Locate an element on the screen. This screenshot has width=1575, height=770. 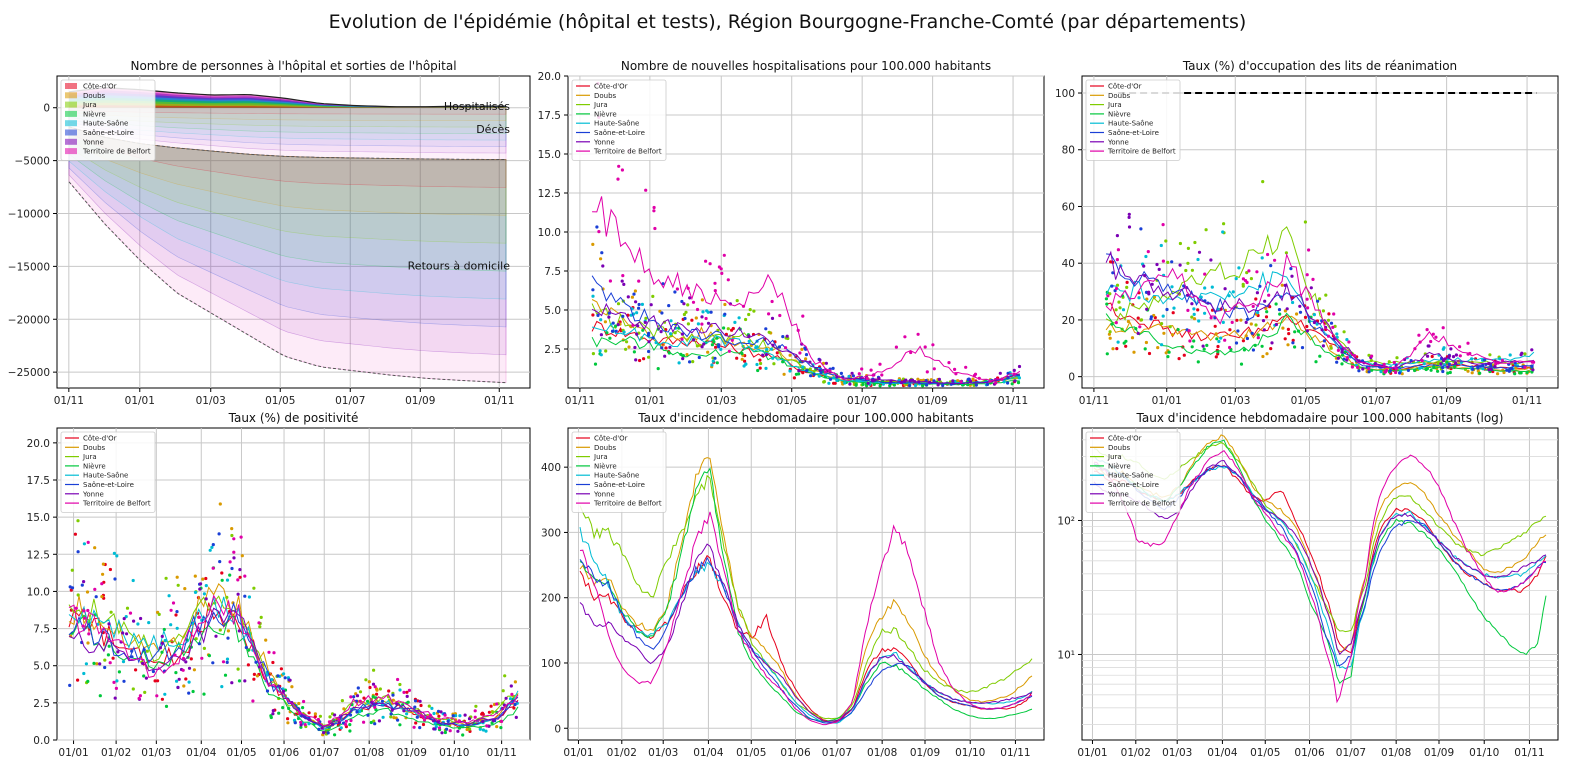
legend-swatch is located at coordinates (71, 132).